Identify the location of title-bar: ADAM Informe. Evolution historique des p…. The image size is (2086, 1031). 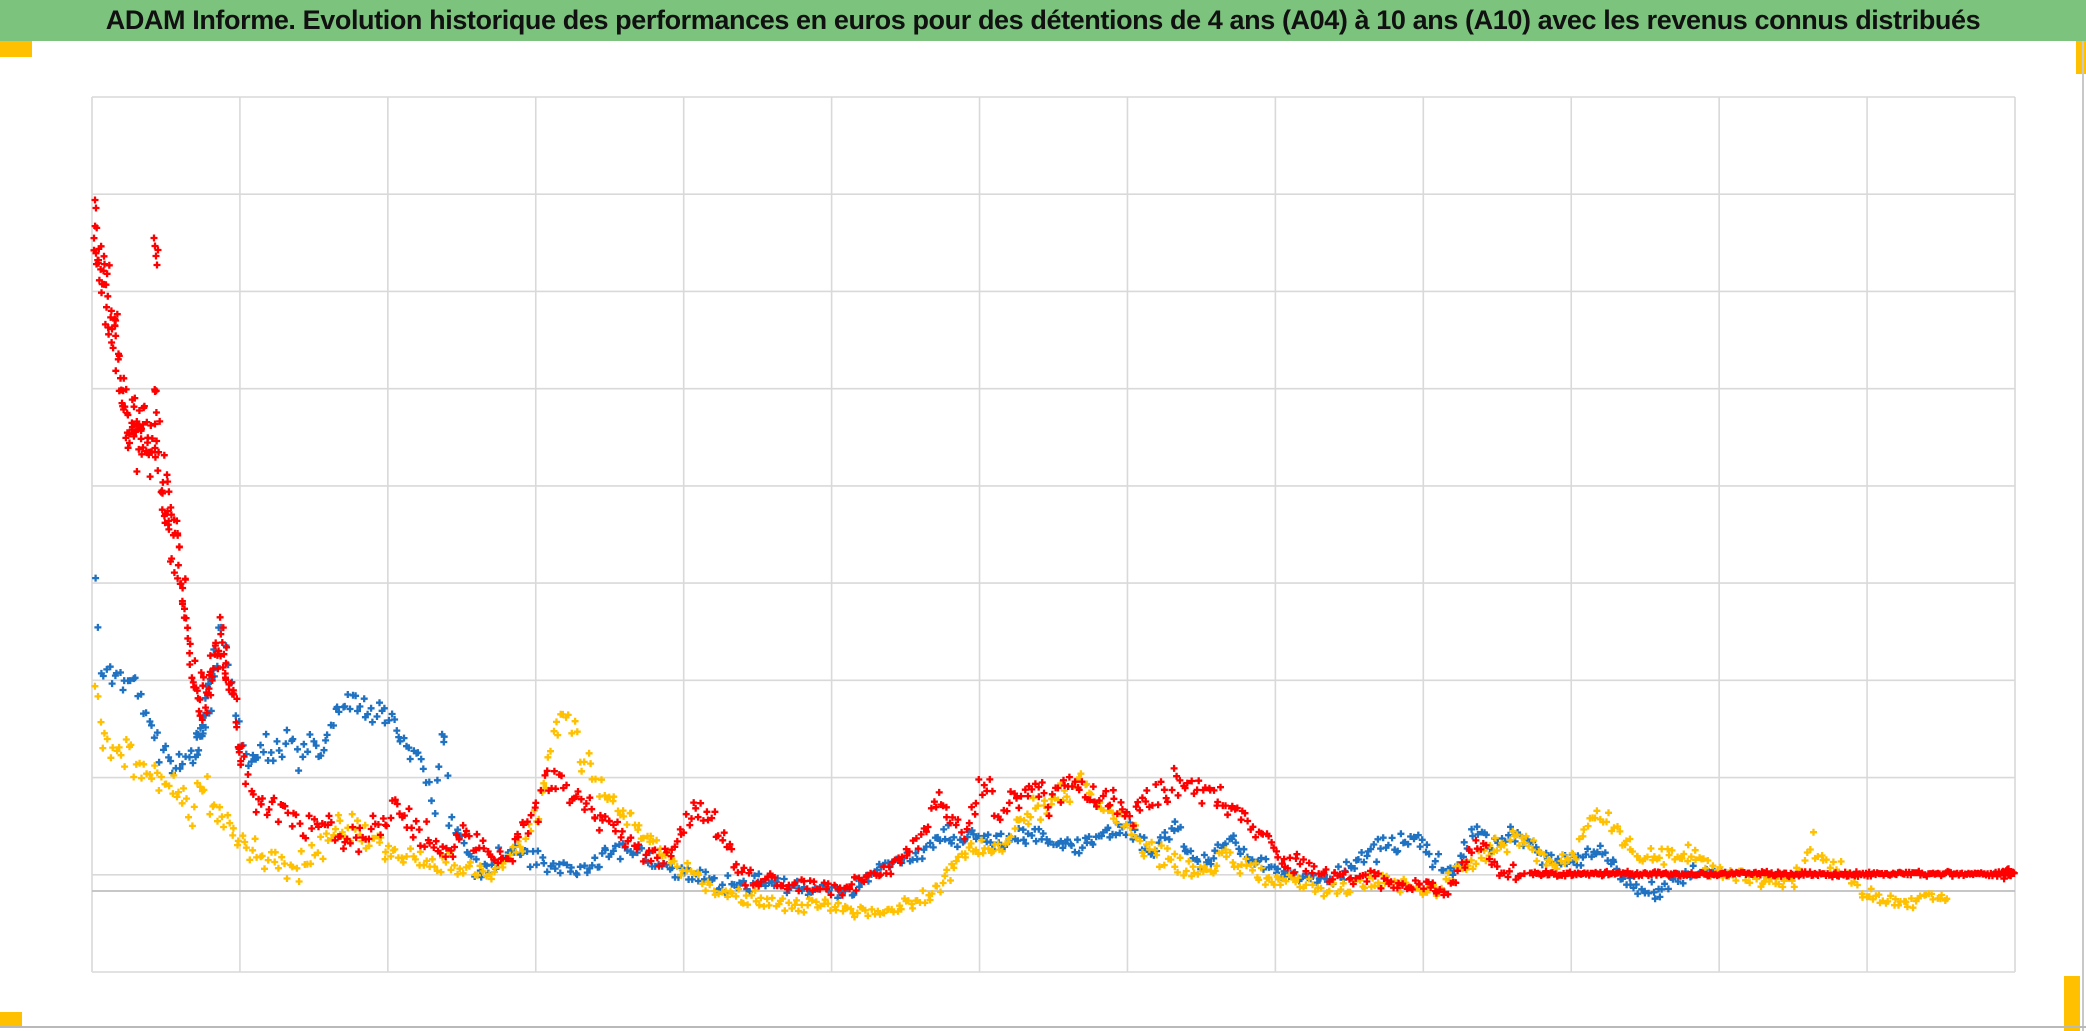
(1043, 20).